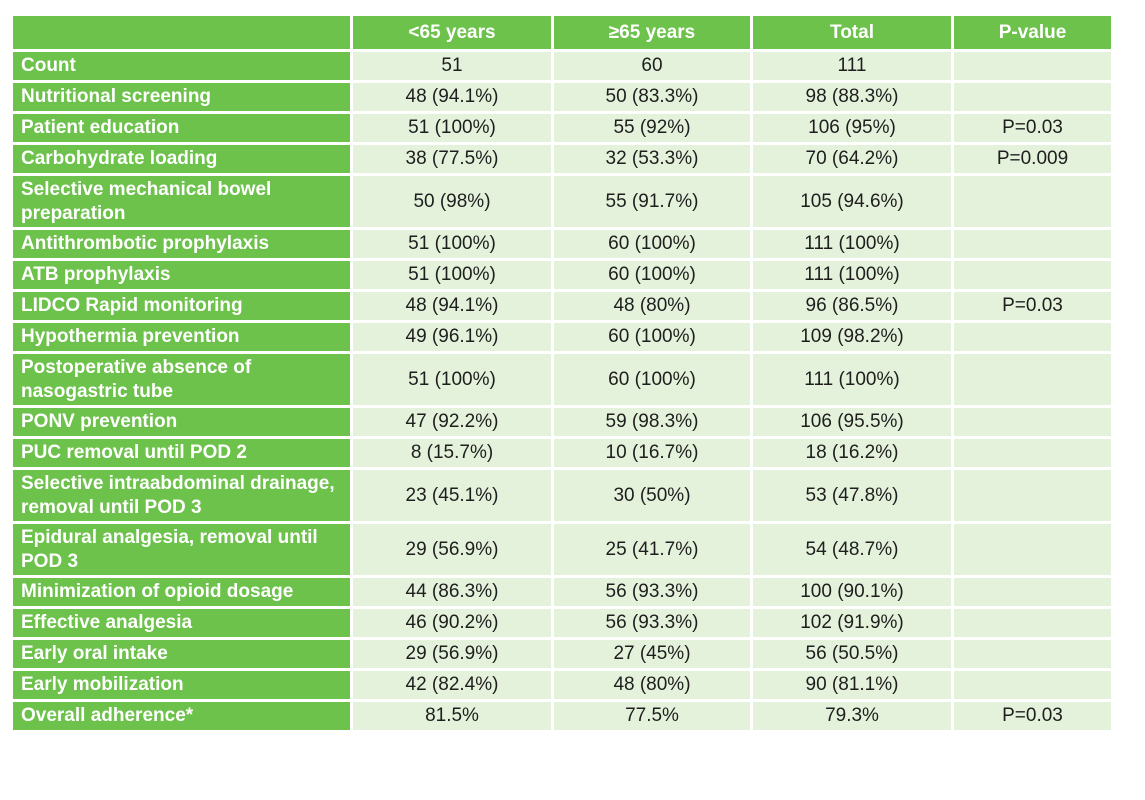 This screenshot has height=800, width=1145. Describe the element at coordinates (1032, 32) in the screenshot. I see `header-p-value: P-value` at that location.